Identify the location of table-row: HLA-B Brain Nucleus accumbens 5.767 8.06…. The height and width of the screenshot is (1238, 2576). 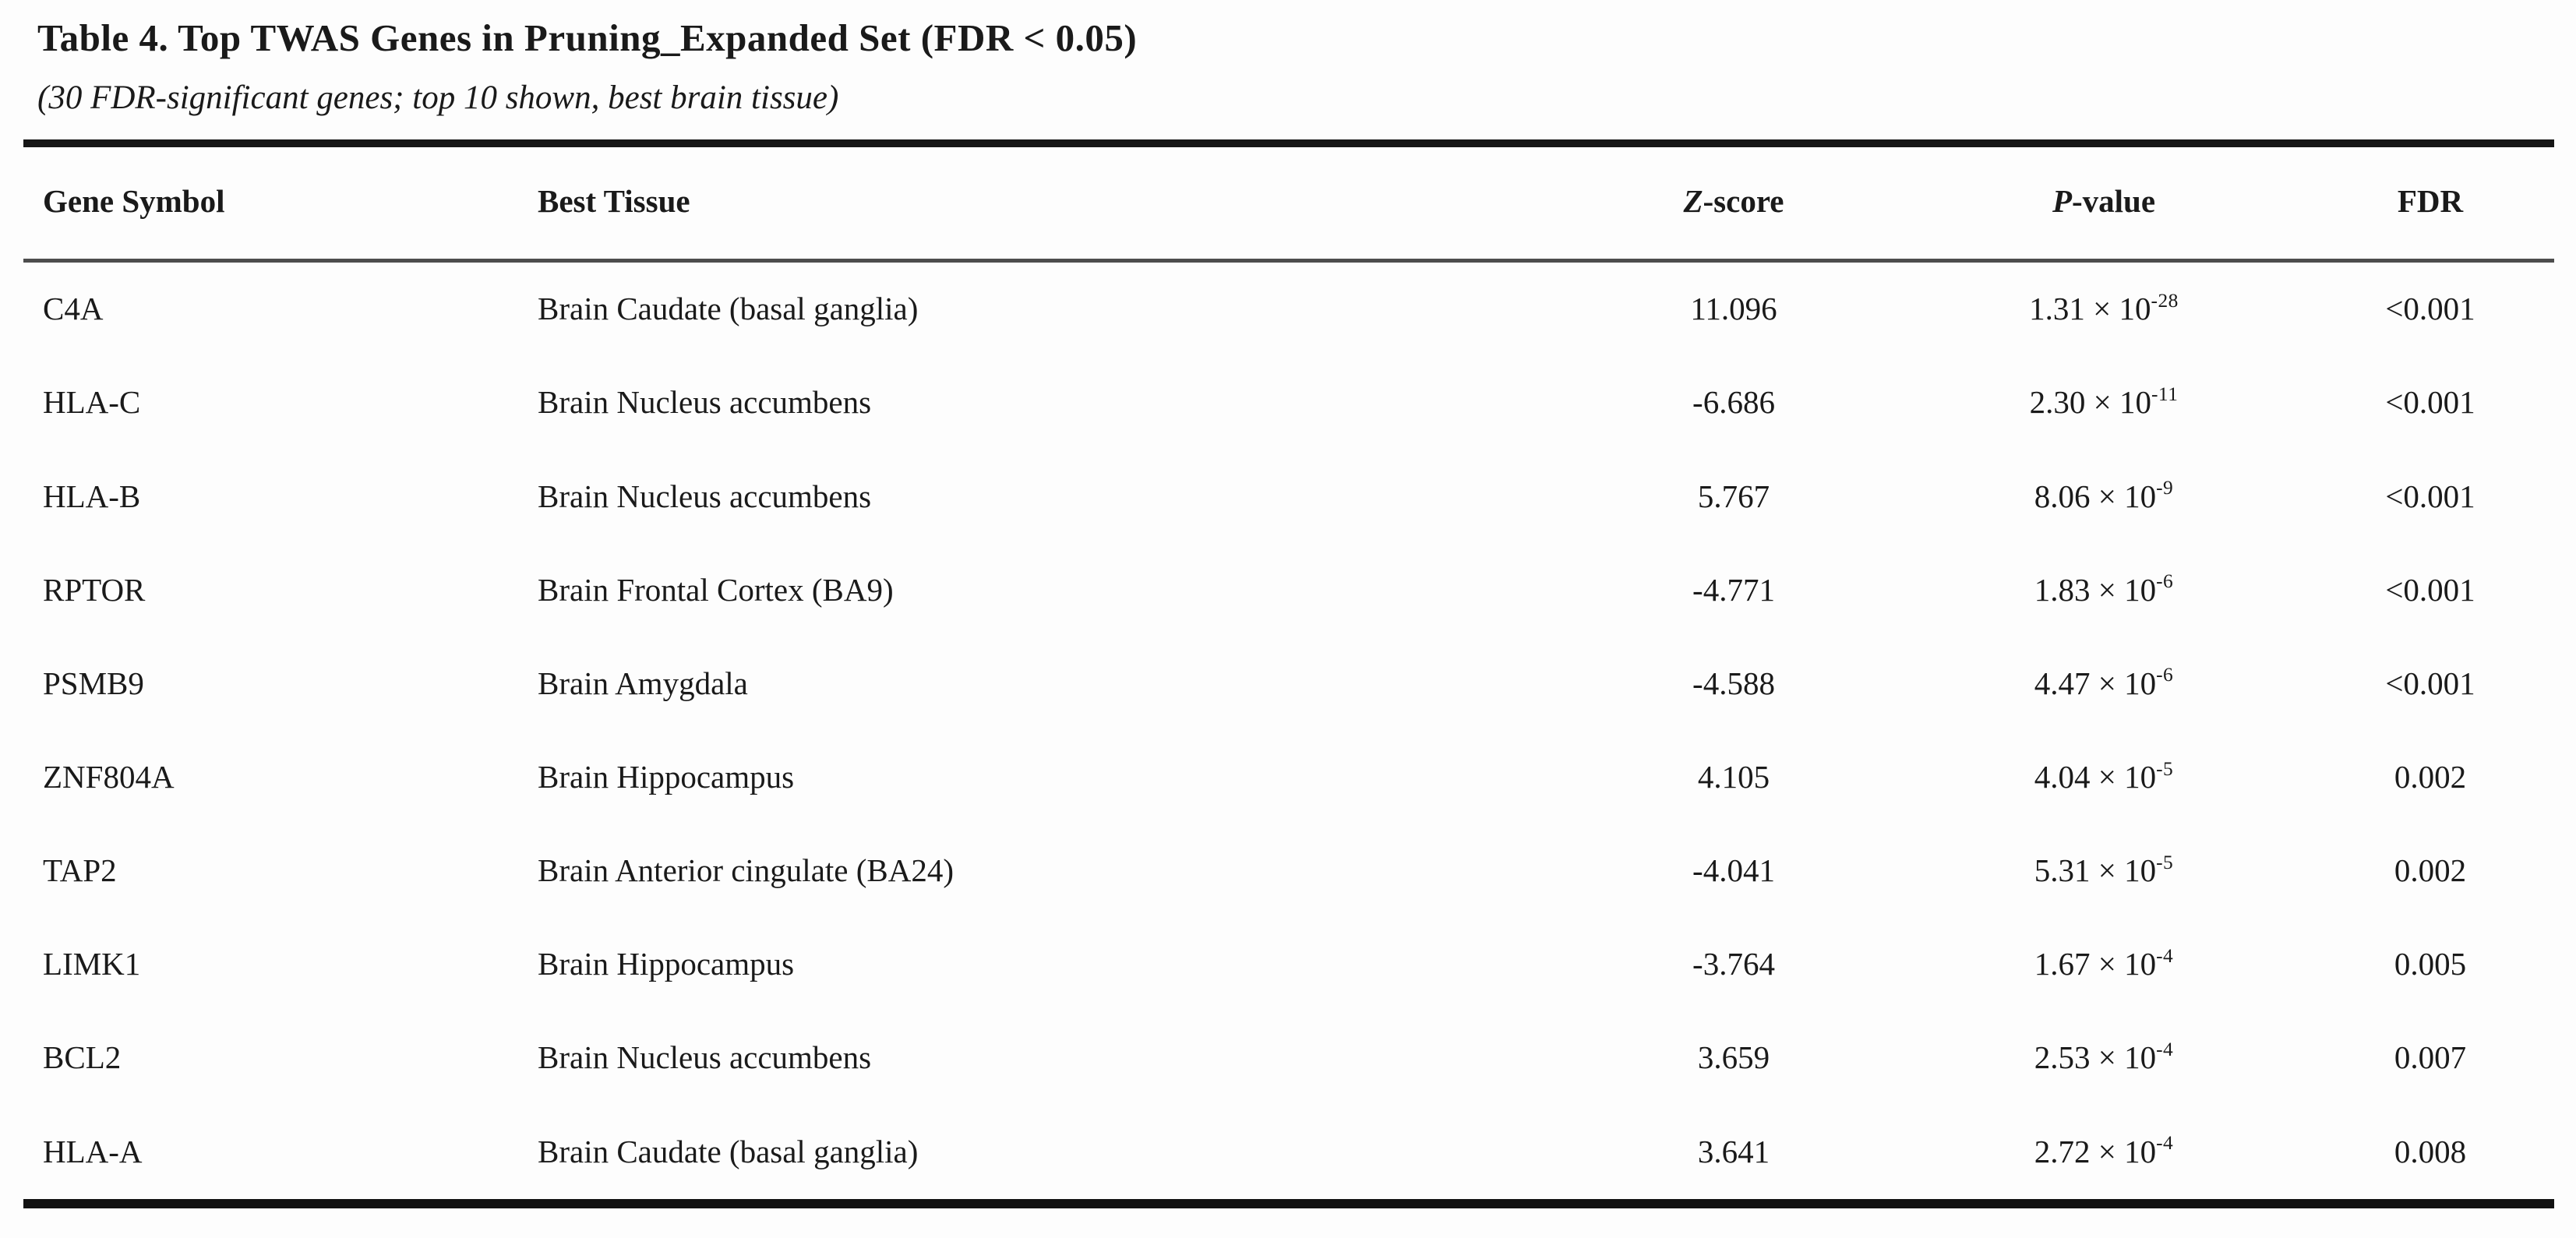
(1288, 497).